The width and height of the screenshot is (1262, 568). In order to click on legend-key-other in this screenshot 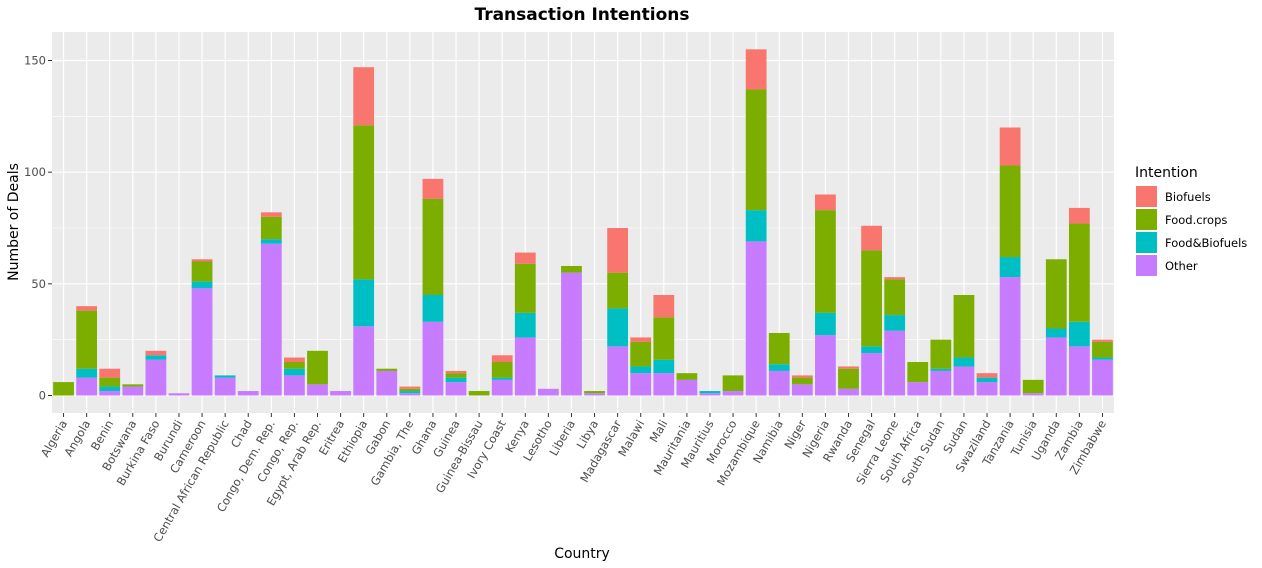, I will do `click(1146, 265)`.